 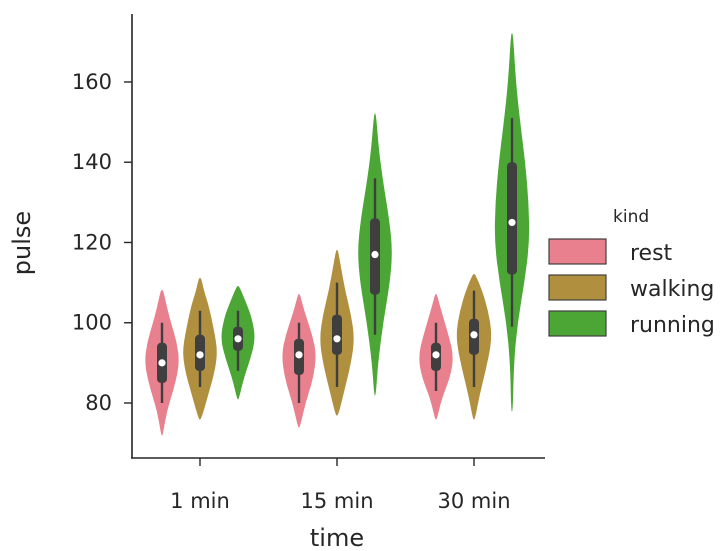 I want to click on legend-label-running: running, so click(x=672, y=325).